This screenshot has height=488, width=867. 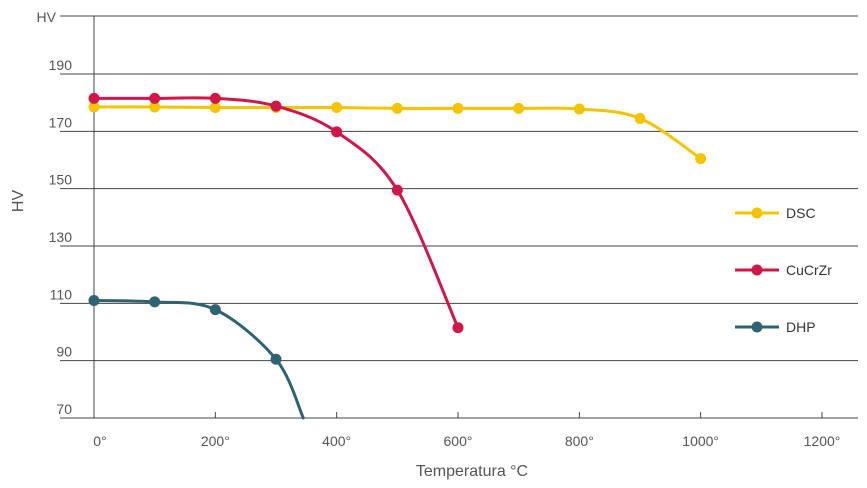 What do you see at coordinates (757, 327) in the screenshot?
I see `legend-swatch-marker-dhp` at bounding box center [757, 327].